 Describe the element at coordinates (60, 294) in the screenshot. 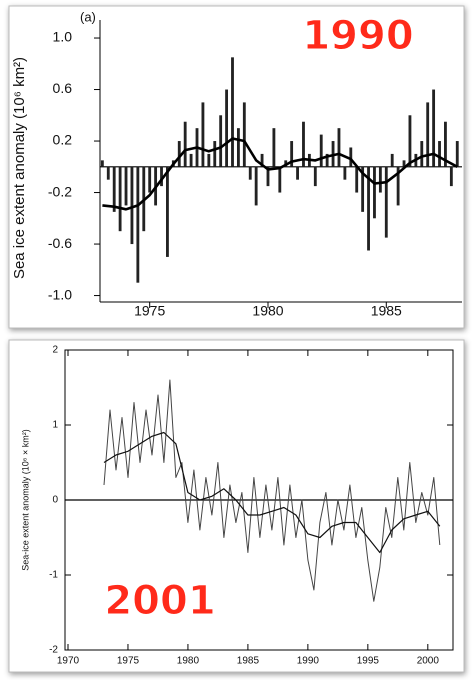

I see `y-tick-label: -1.0` at that location.